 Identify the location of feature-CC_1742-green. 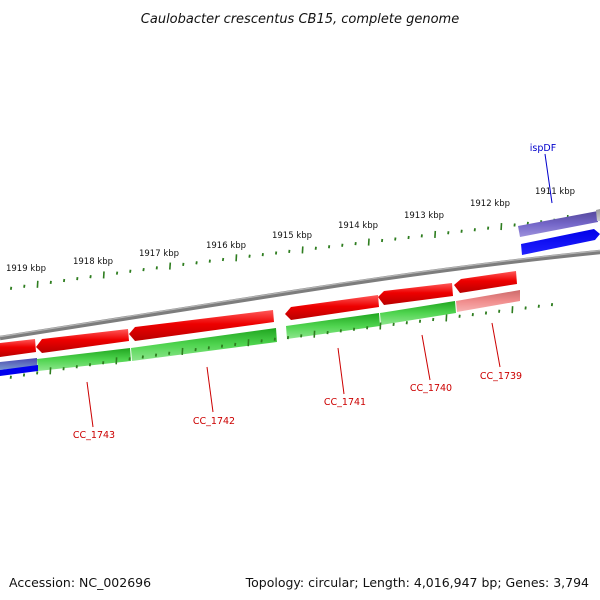
(204, 344).